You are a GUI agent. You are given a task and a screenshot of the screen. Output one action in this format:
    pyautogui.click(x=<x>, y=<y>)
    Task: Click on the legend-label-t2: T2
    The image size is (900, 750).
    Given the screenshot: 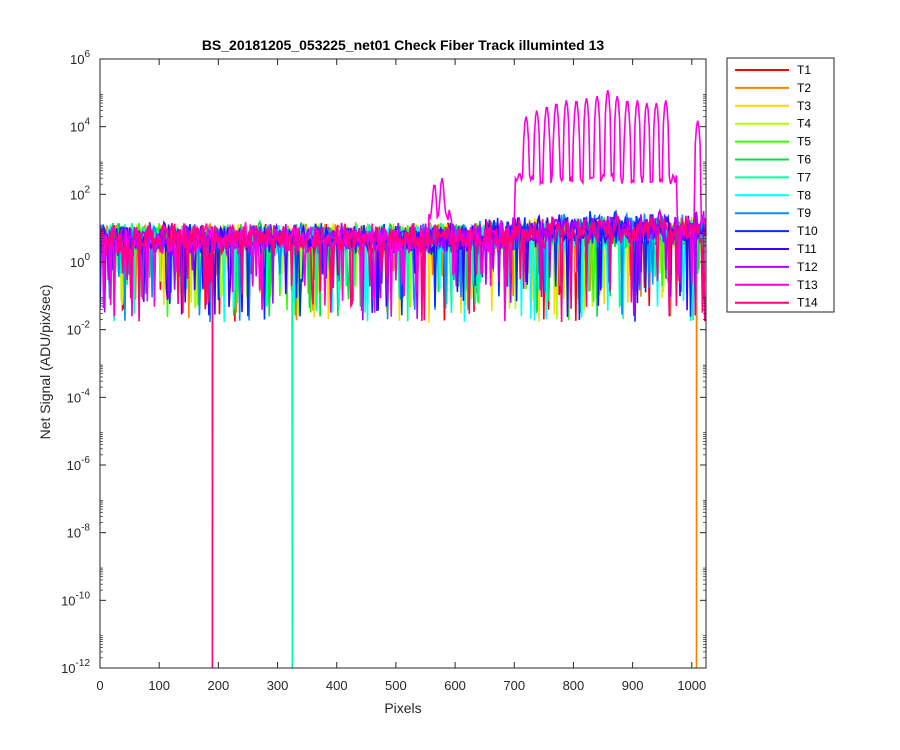 What is the action you would take?
    pyautogui.click(x=804, y=88)
    